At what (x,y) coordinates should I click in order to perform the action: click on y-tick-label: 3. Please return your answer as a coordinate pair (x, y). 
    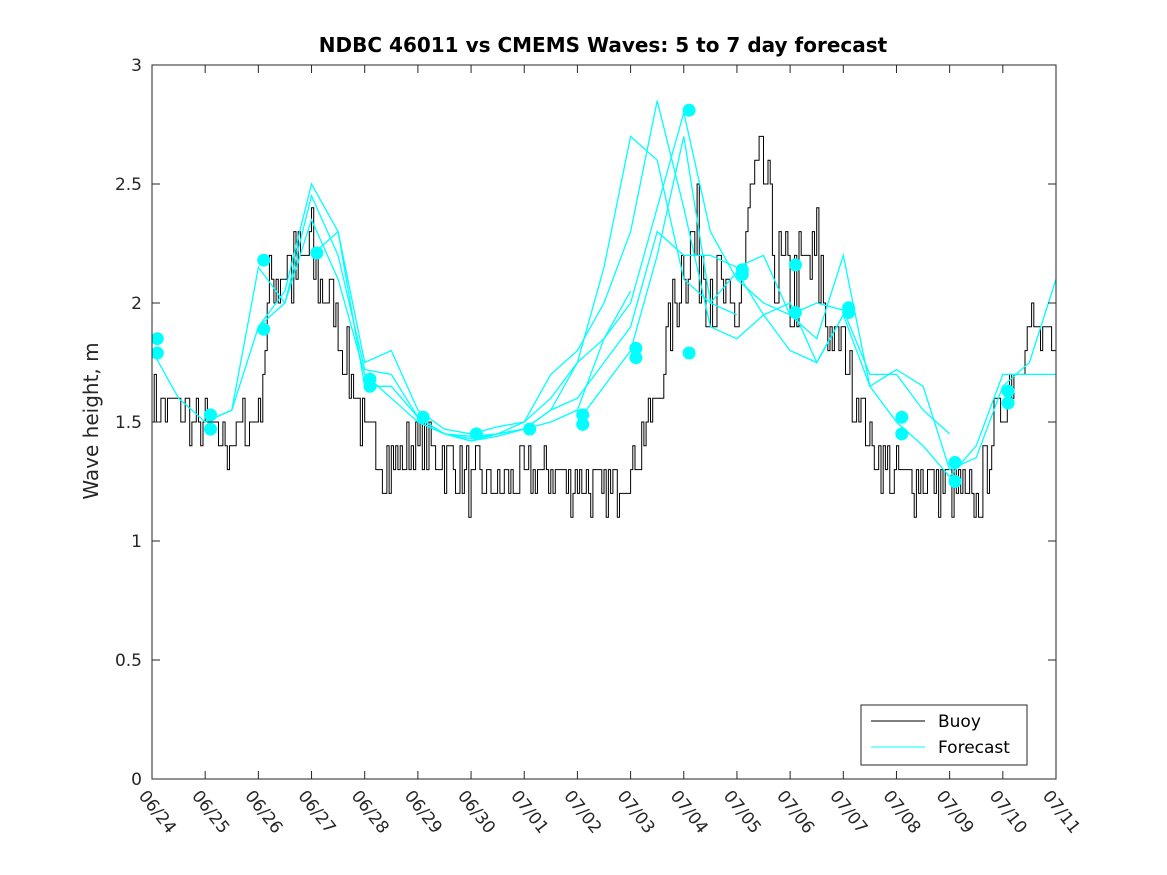
    Looking at the image, I should click on (136, 66).